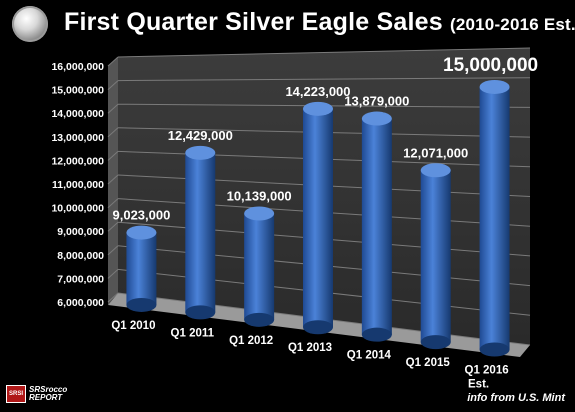 The height and width of the screenshot is (412, 575). Describe the element at coordinates (78, 185) in the screenshot. I see `y-tick-label: 11,000,000` at that location.